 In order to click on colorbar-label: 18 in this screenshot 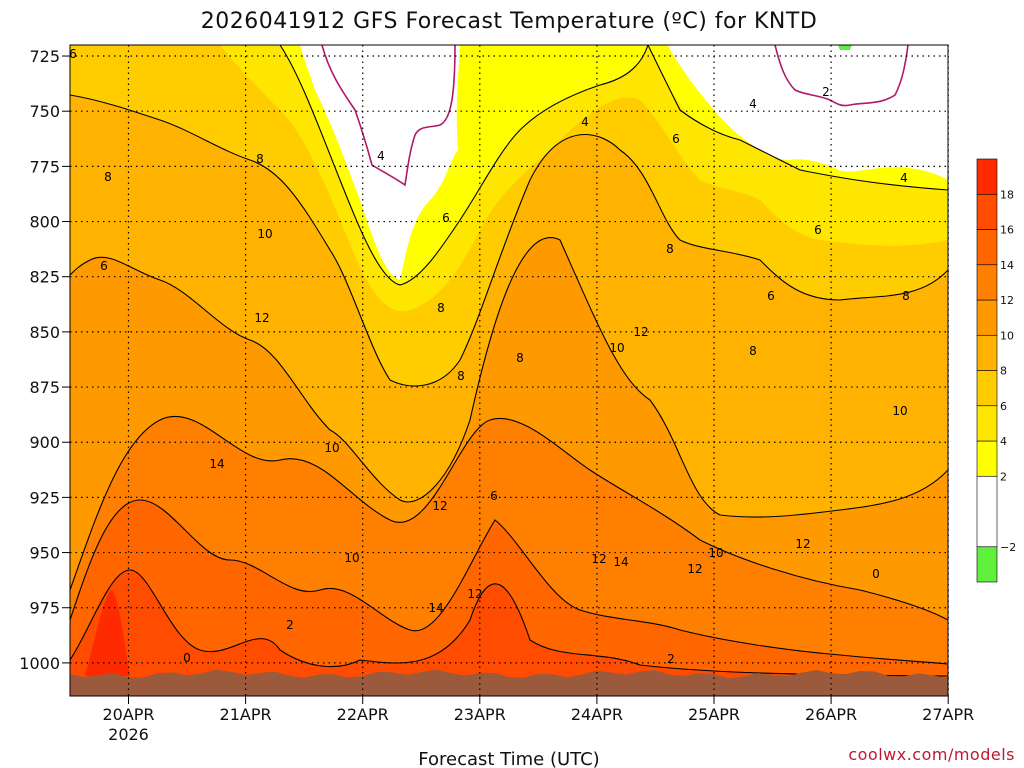, I will do `click(1007, 194)`.